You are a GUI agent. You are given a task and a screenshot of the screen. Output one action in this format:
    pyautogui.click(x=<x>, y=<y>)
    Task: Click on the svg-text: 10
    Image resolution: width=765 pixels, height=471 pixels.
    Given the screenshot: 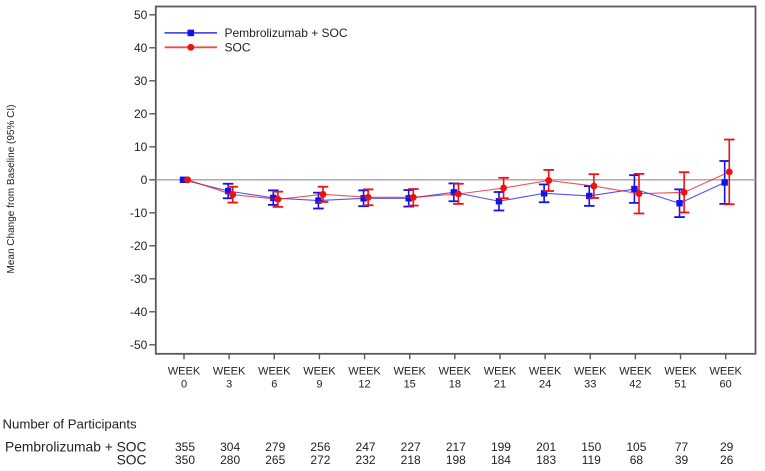 What is the action you would take?
    pyautogui.click(x=141, y=147)
    